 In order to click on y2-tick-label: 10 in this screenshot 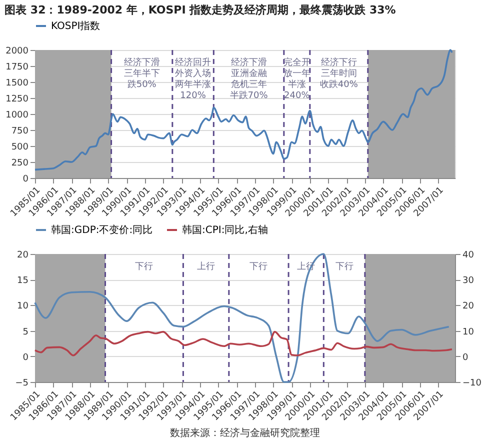, I will do `click(468, 332)`.